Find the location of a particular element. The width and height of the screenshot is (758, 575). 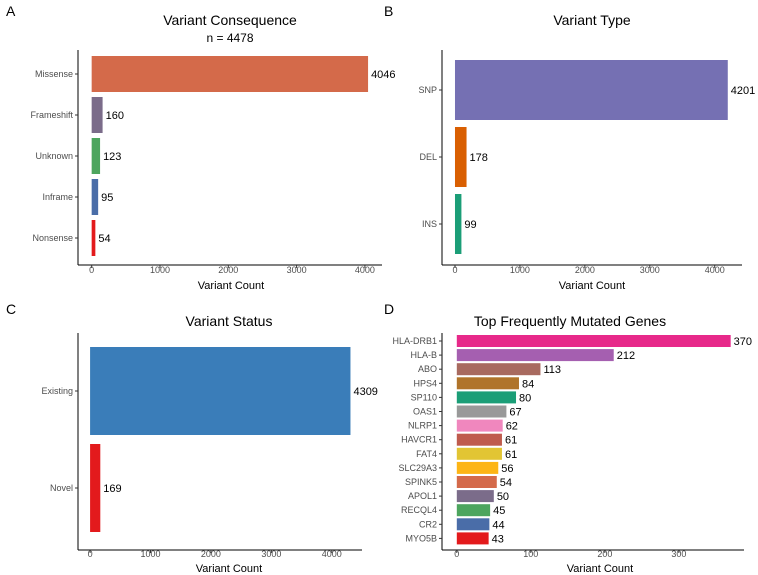

data-label: 45 is located at coordinates (499, 511).